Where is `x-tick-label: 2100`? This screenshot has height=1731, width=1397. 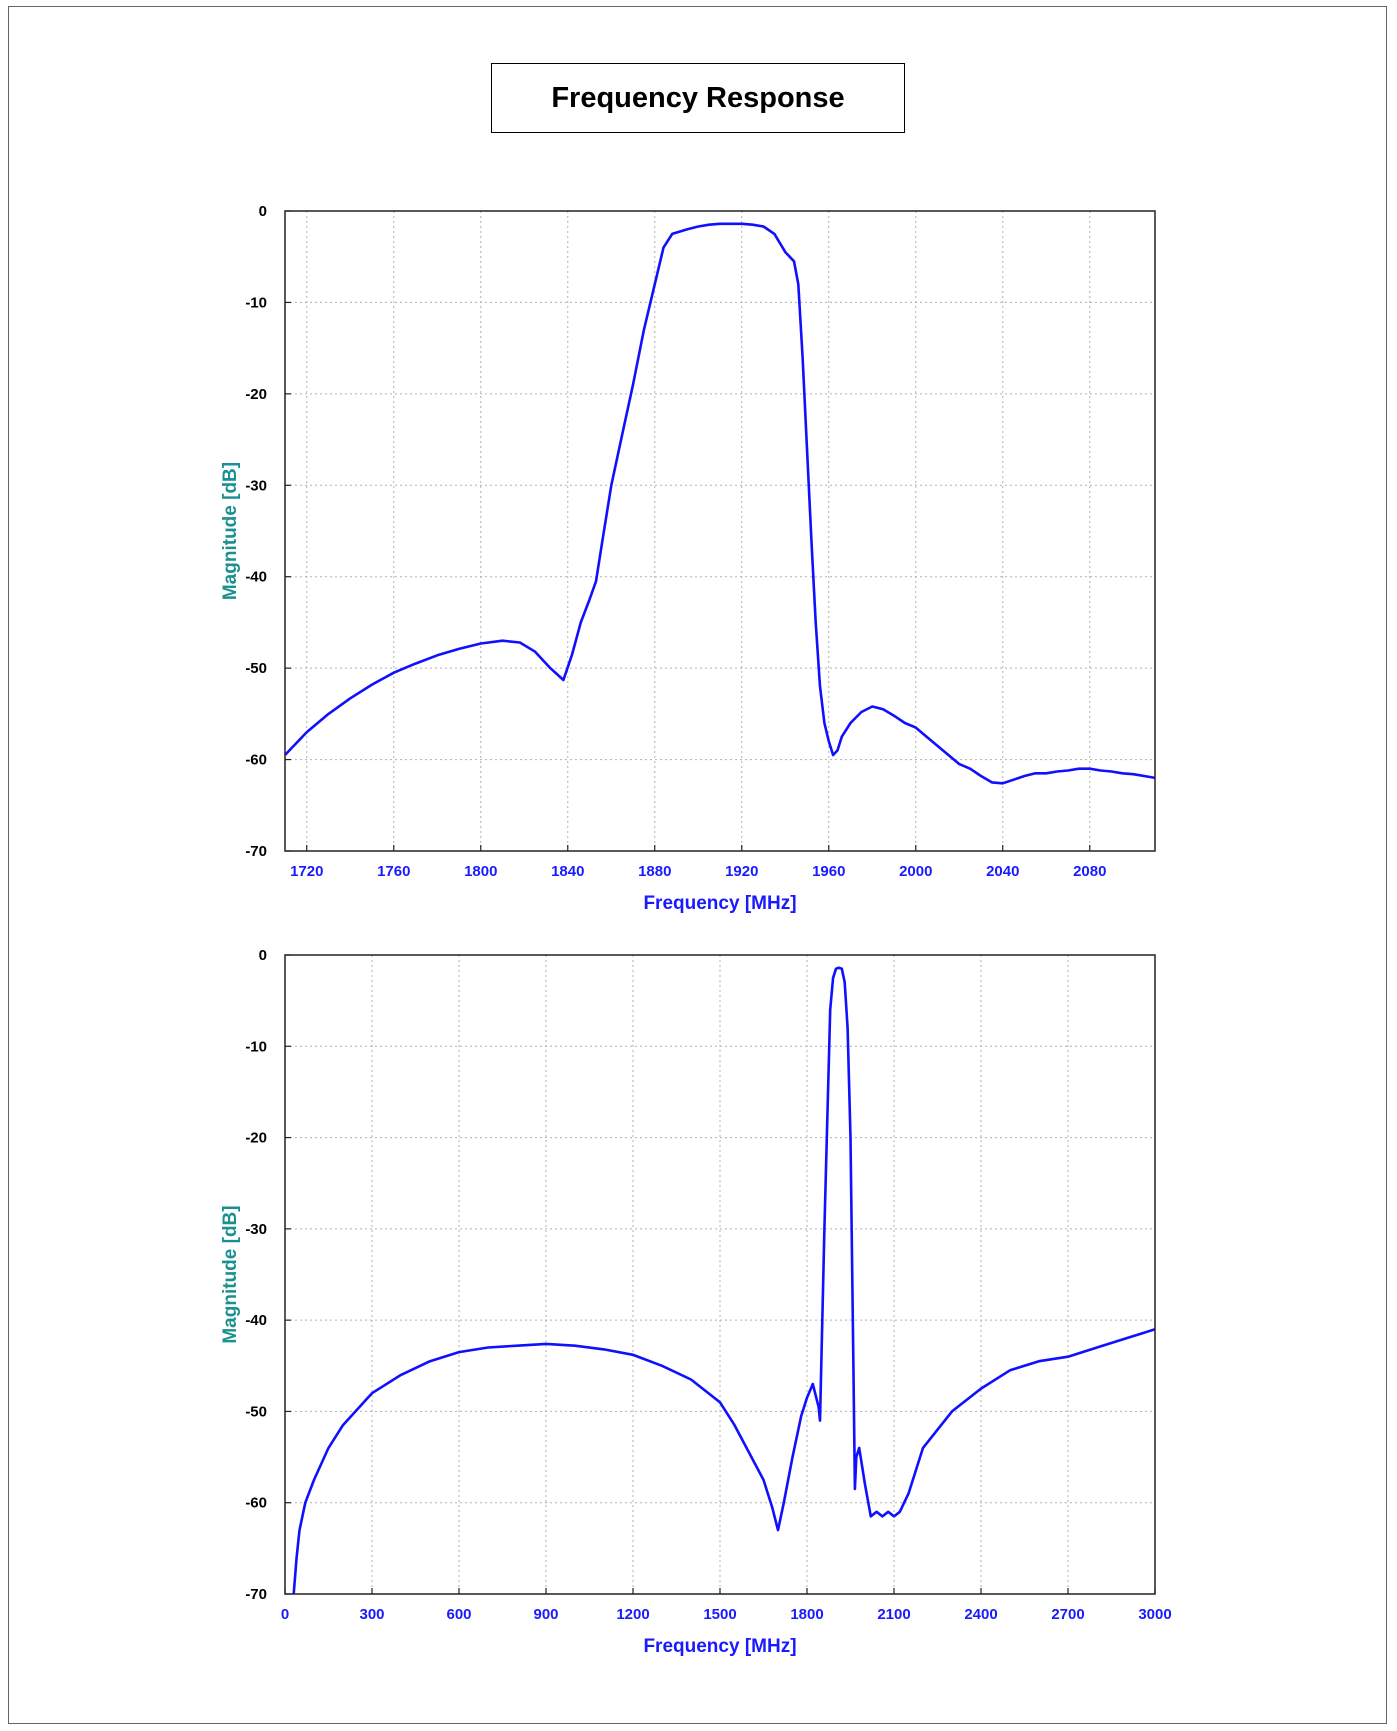 x-tick-label: 2100 is located at coordinates (893, 1614).